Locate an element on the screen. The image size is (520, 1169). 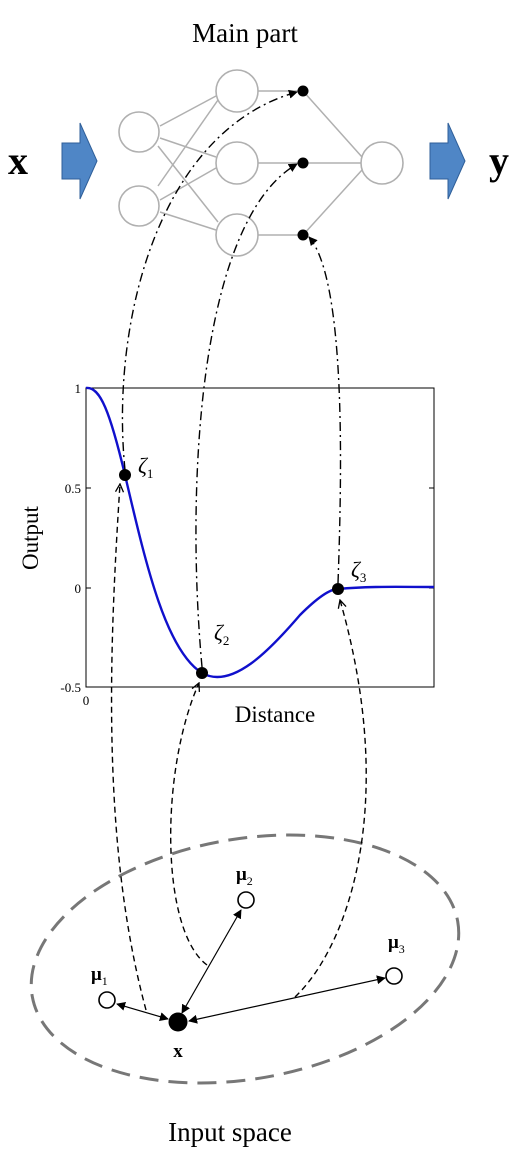
zeta-subscript: 3 is located at coordinates (363, 577).